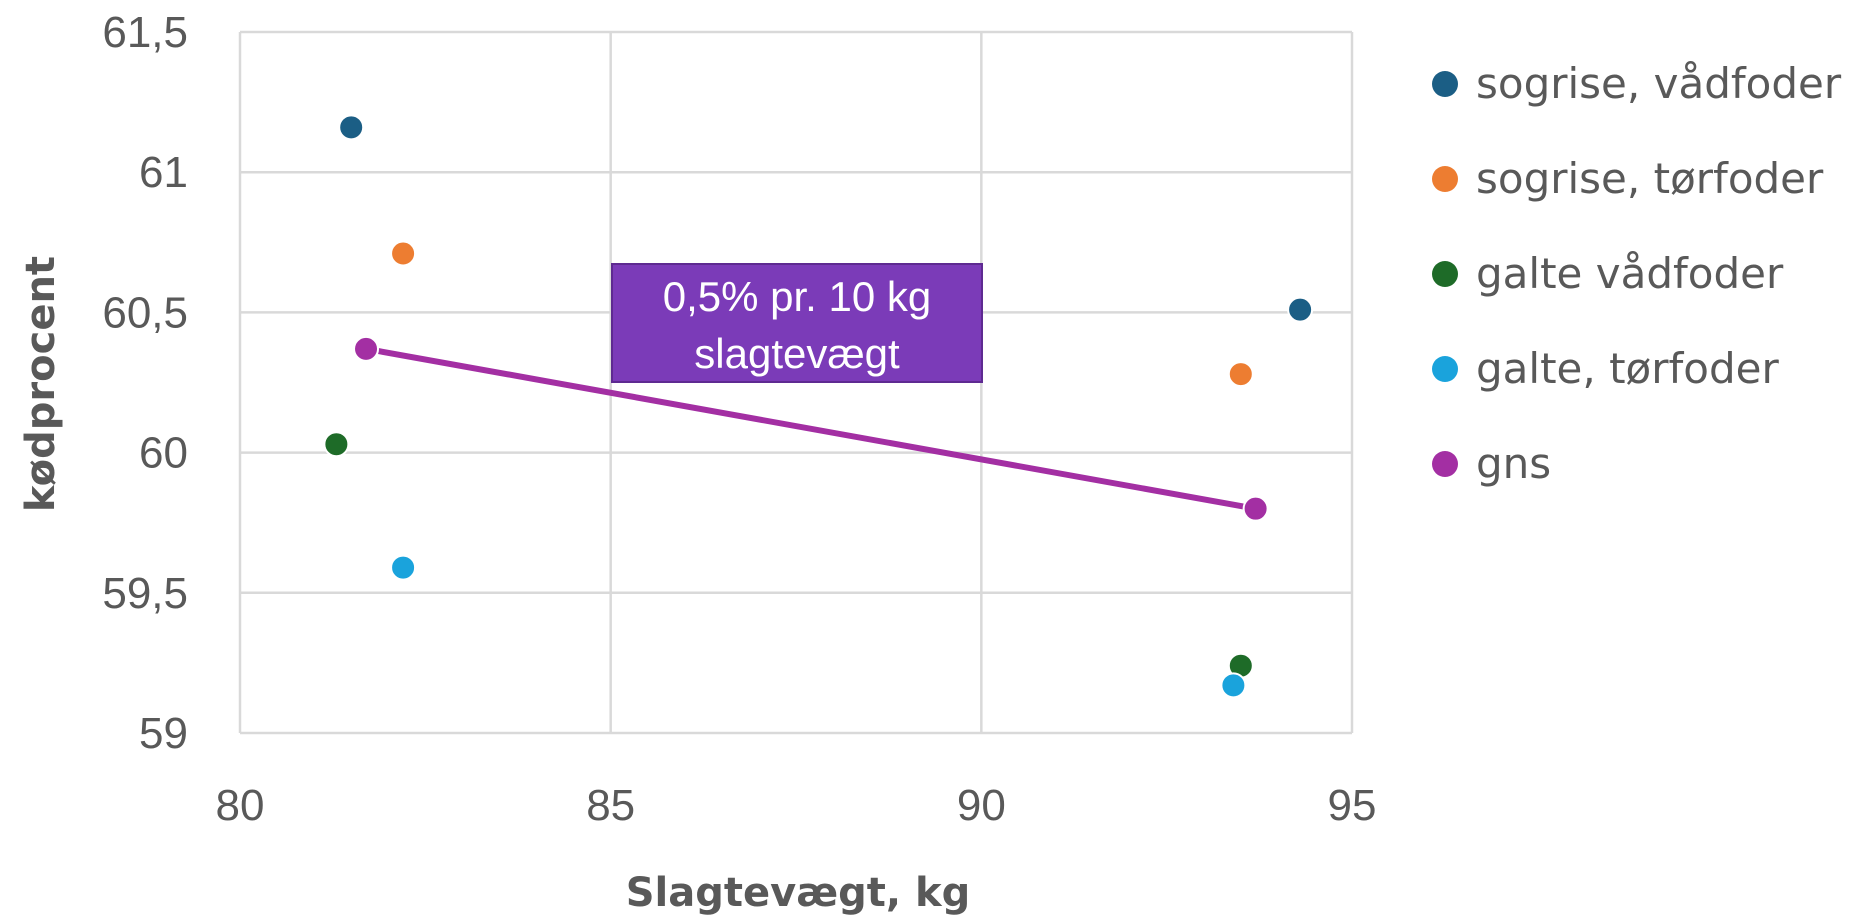 The height and width of the screenshot is (916, 1870). What do you see at coordinates (796, 805) in the screenshot?
I see `x-tick-labels: 80 85 90 95` at bounding box center [796, 805].